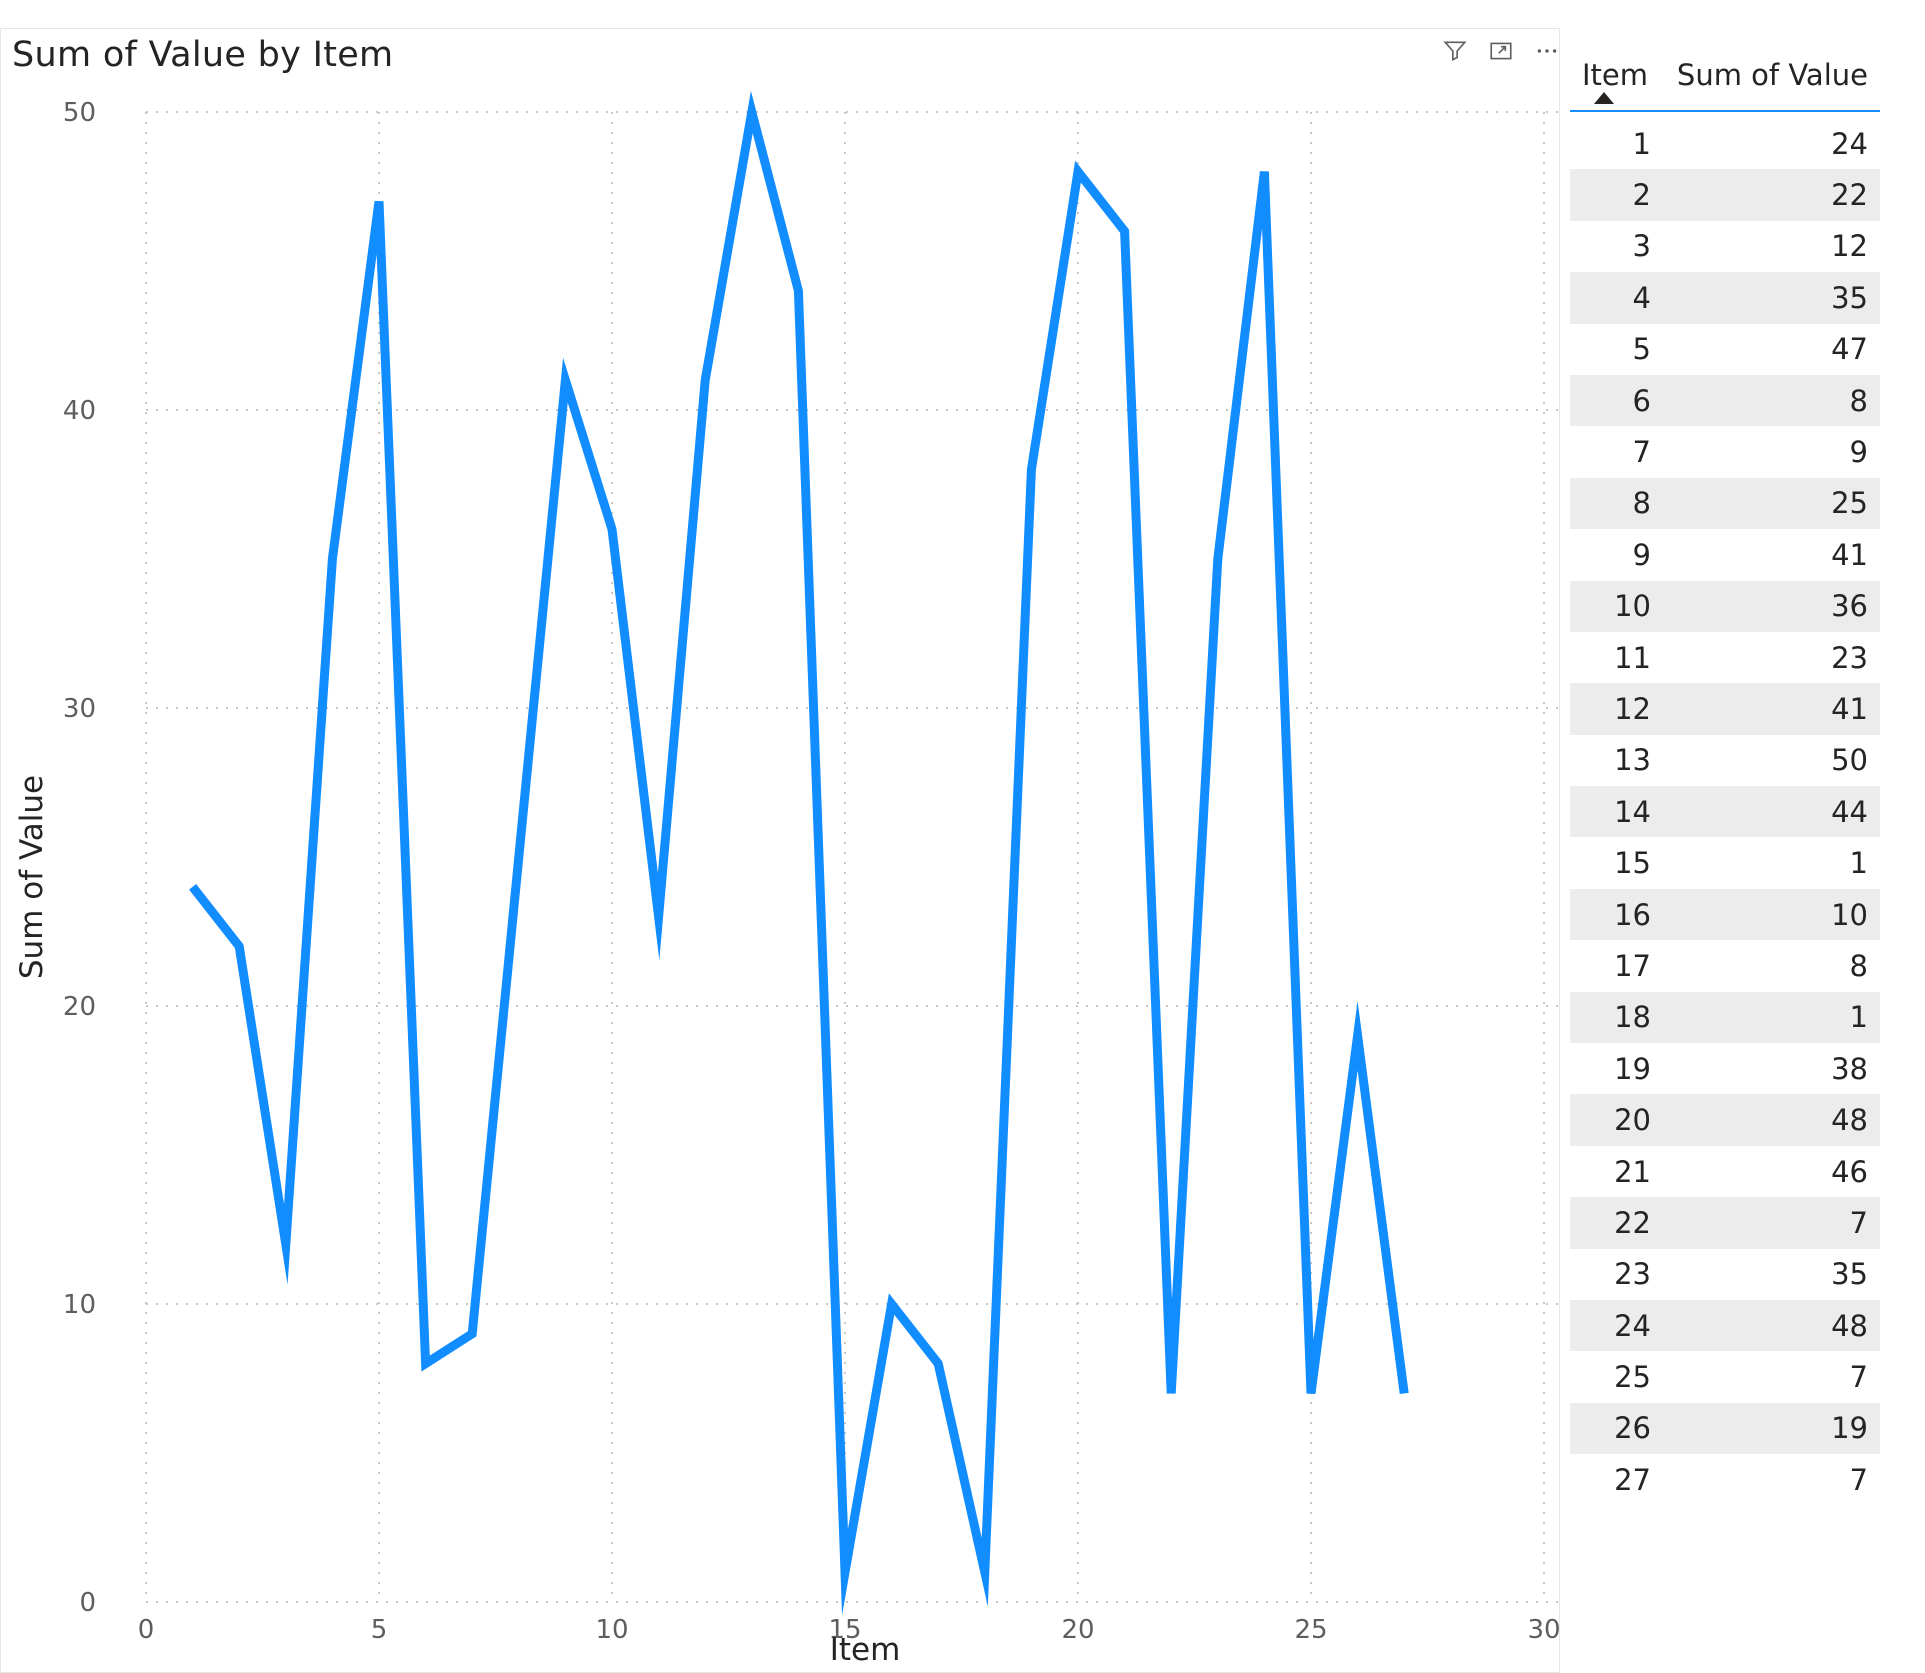  What do you see at coordinates (1725, 862) in the screenshot?
I see `table-row: 15 1` at bounding box center [1725, 862].